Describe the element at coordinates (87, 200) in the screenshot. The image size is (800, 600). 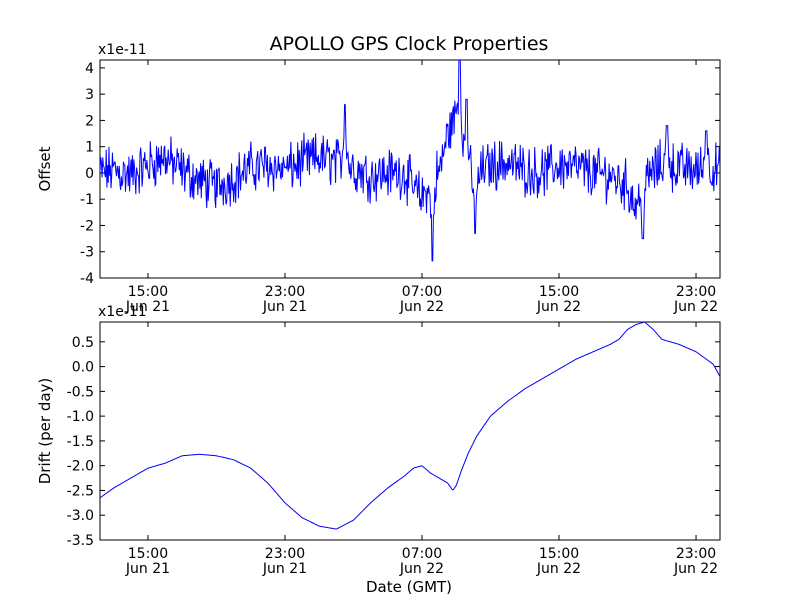
I see `y-tick-label: -1` at that location.